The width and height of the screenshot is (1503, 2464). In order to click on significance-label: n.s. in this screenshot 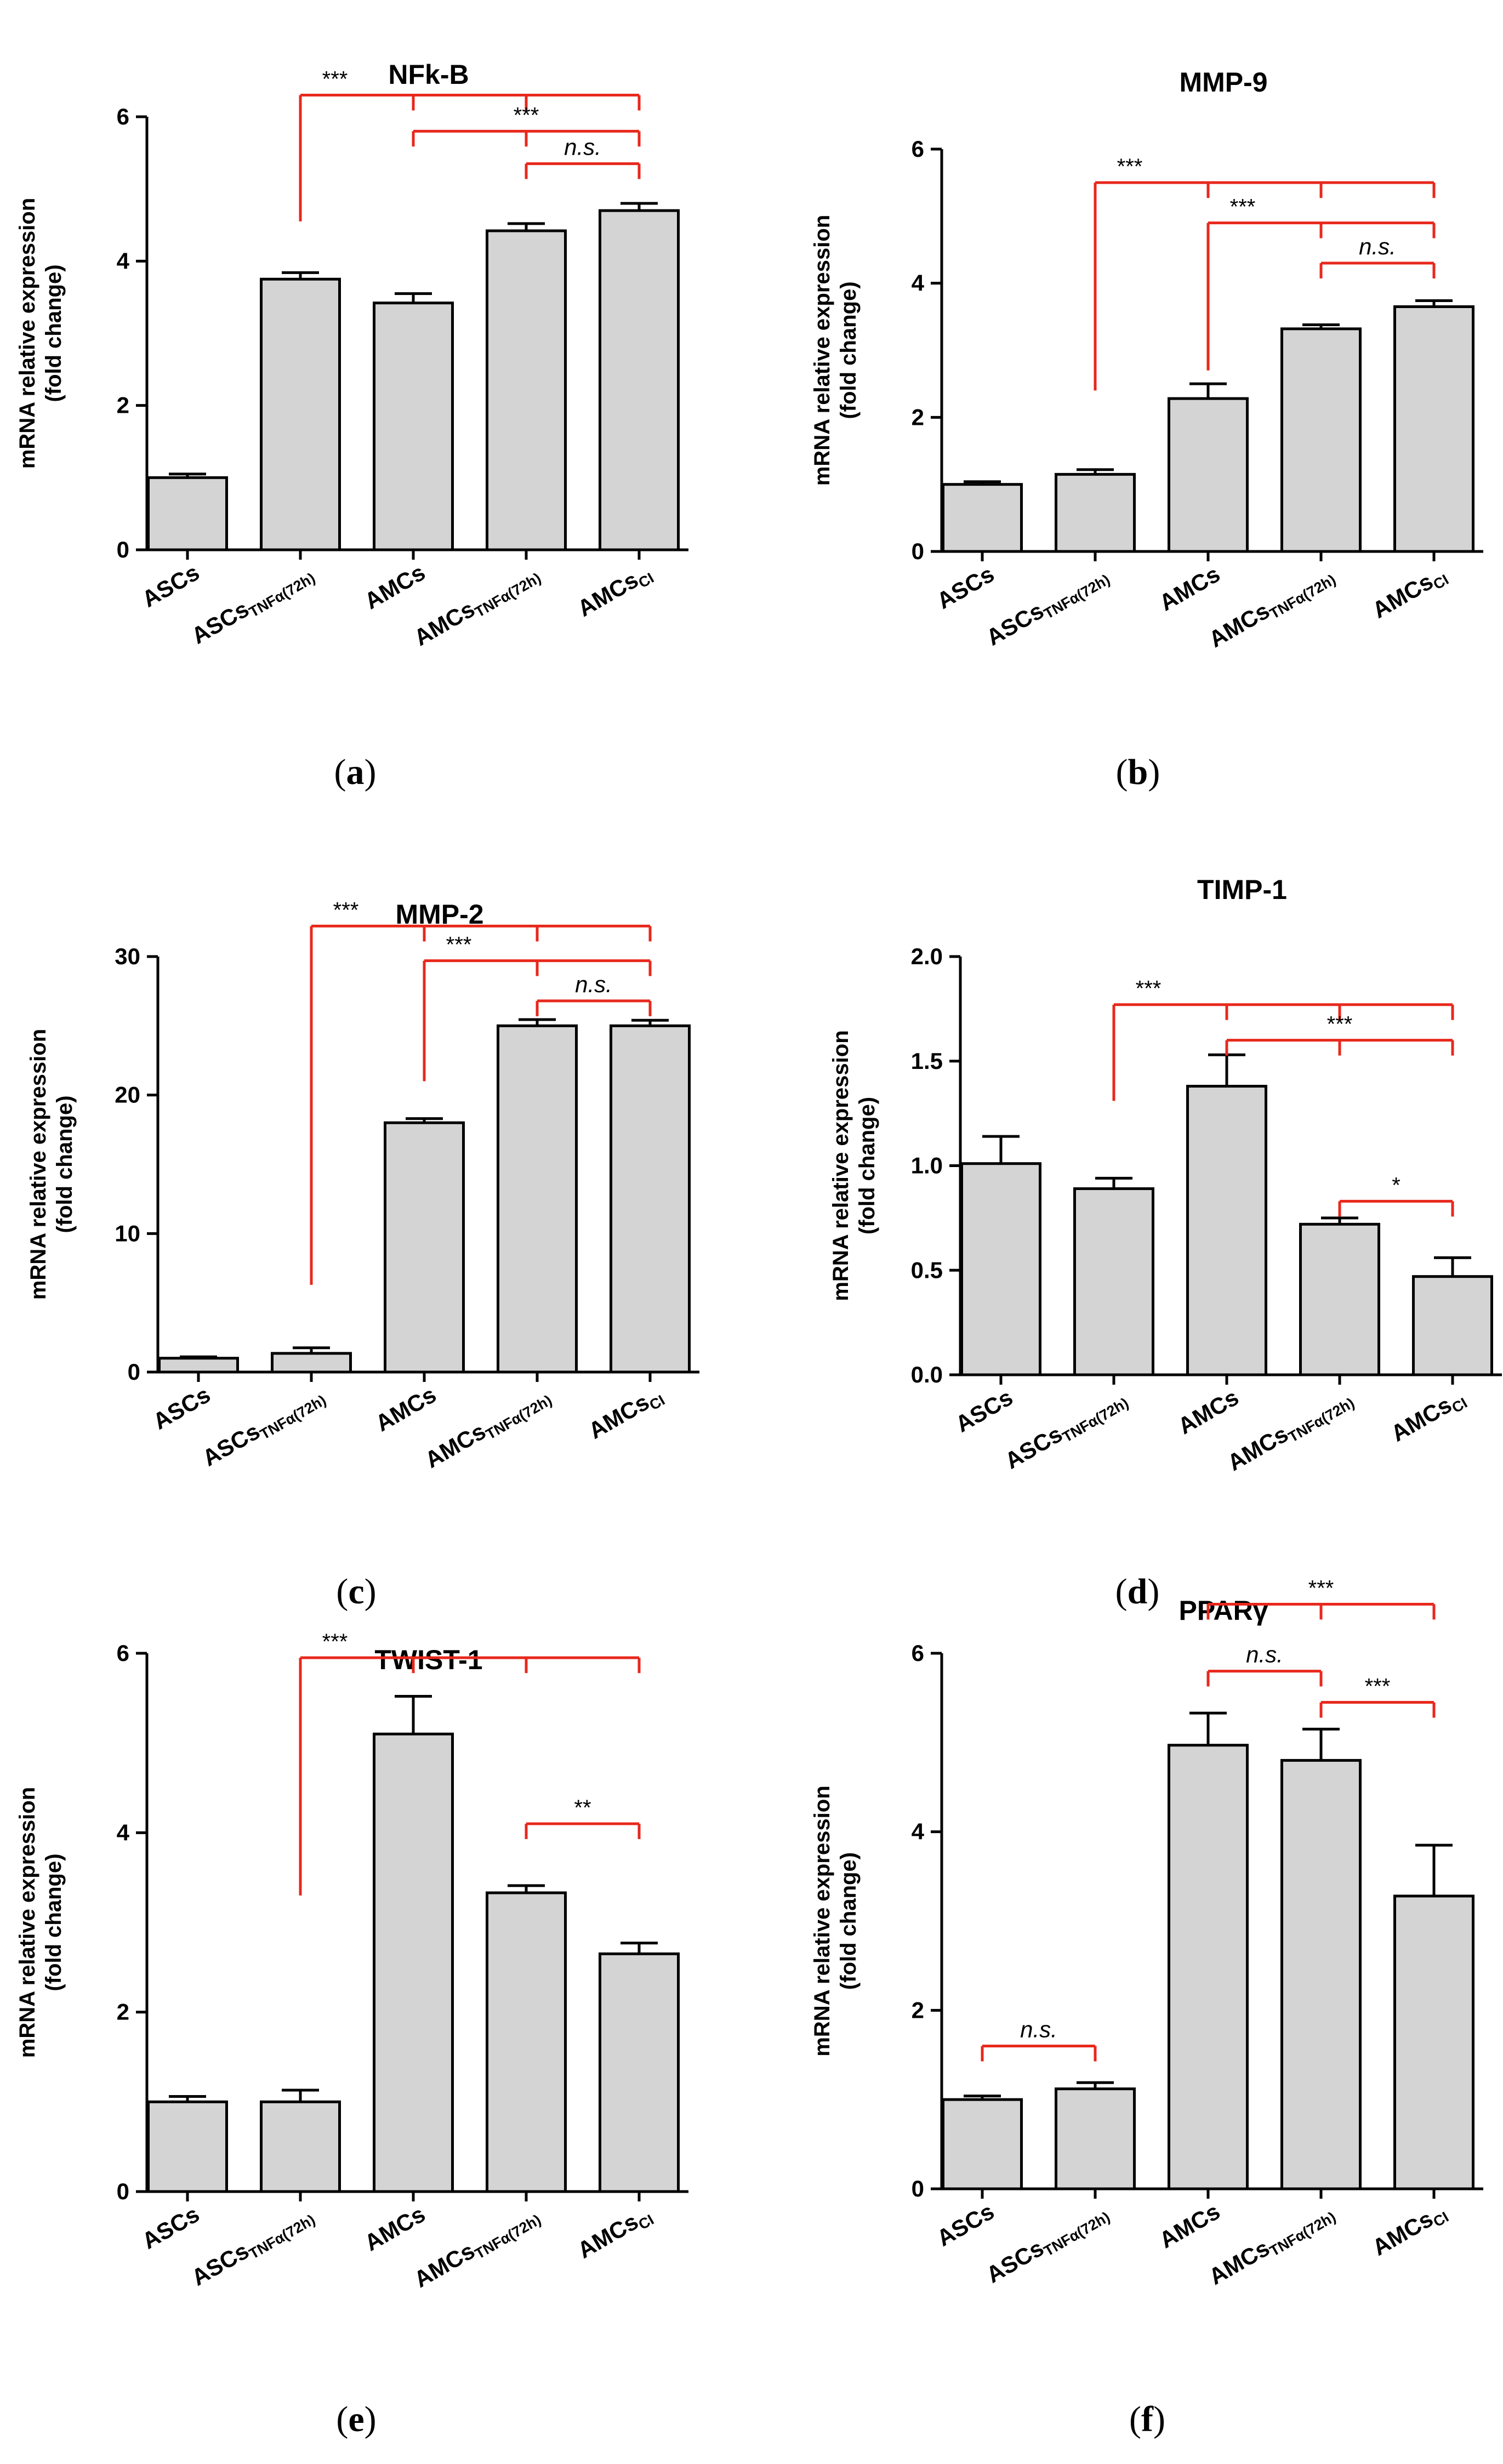, I will do `click(594, 984)`.